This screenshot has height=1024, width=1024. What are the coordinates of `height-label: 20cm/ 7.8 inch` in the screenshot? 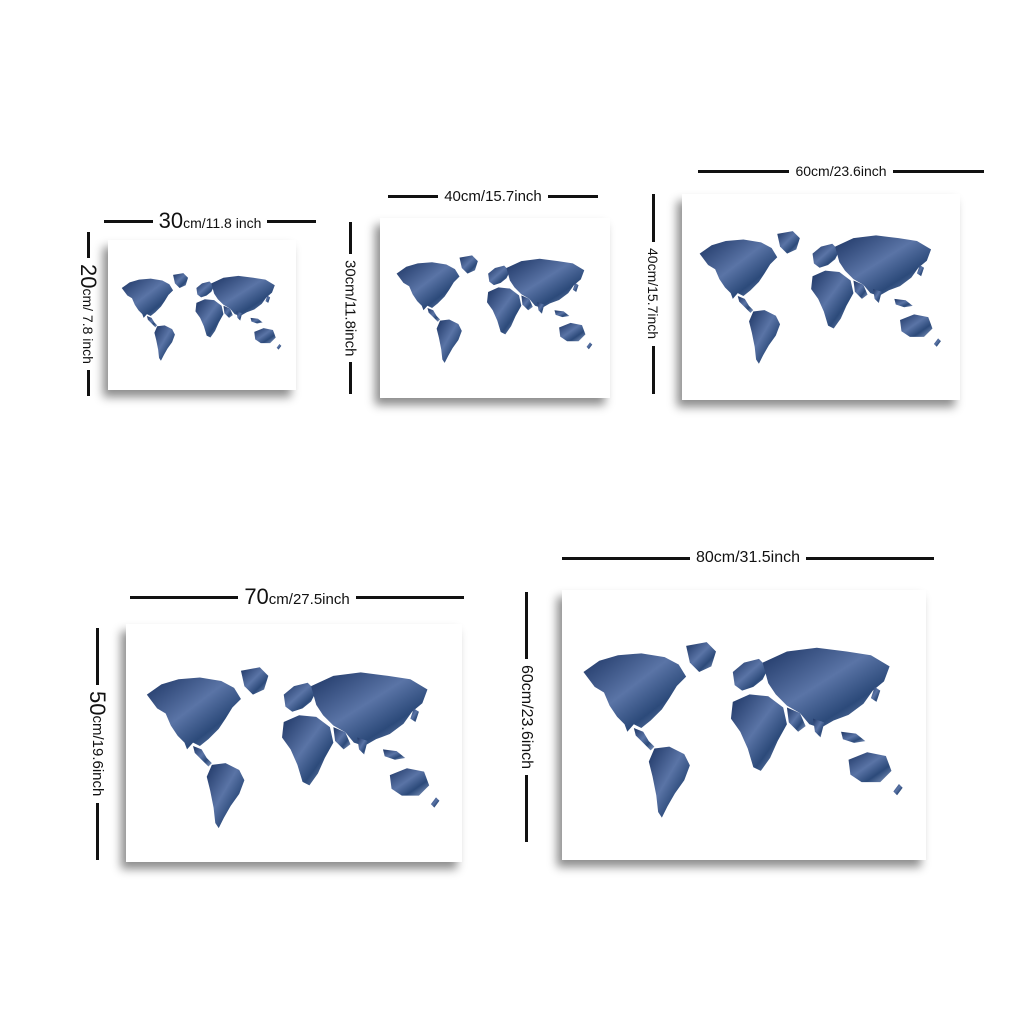 It's located at (88, 314).